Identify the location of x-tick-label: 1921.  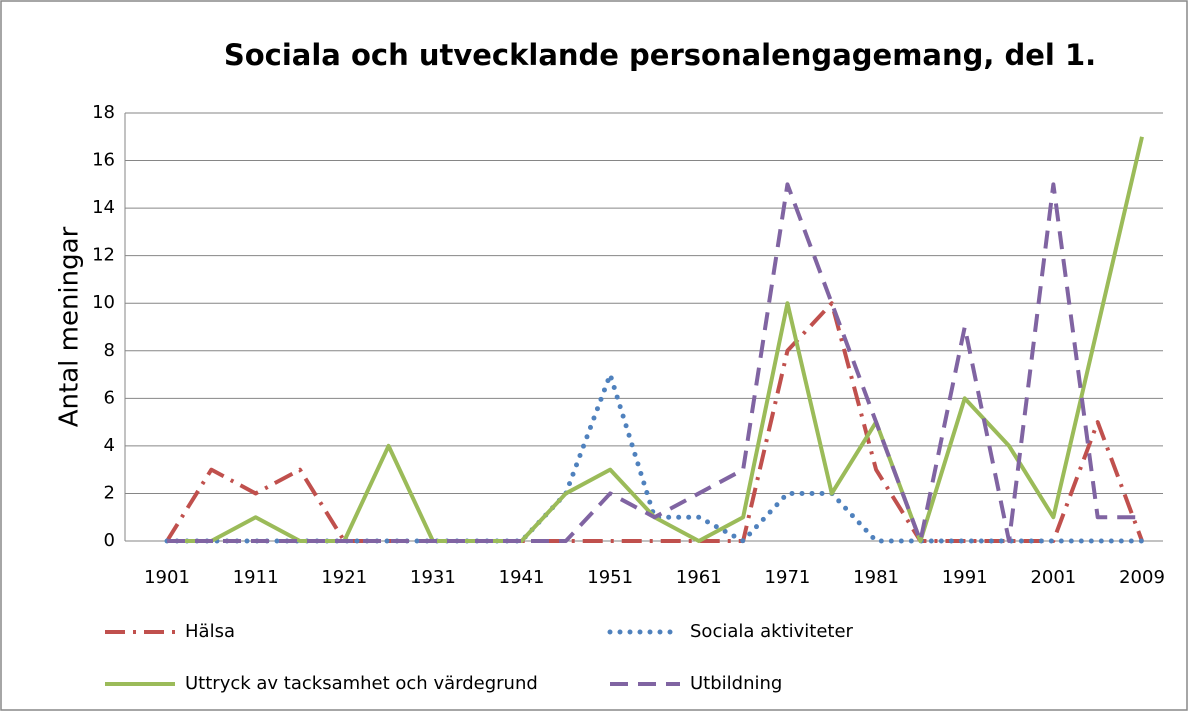
(344, 577).